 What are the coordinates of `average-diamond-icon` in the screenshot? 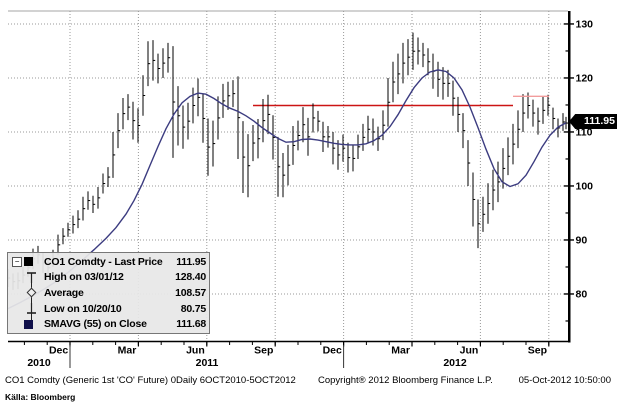 It's located at (31, 293).